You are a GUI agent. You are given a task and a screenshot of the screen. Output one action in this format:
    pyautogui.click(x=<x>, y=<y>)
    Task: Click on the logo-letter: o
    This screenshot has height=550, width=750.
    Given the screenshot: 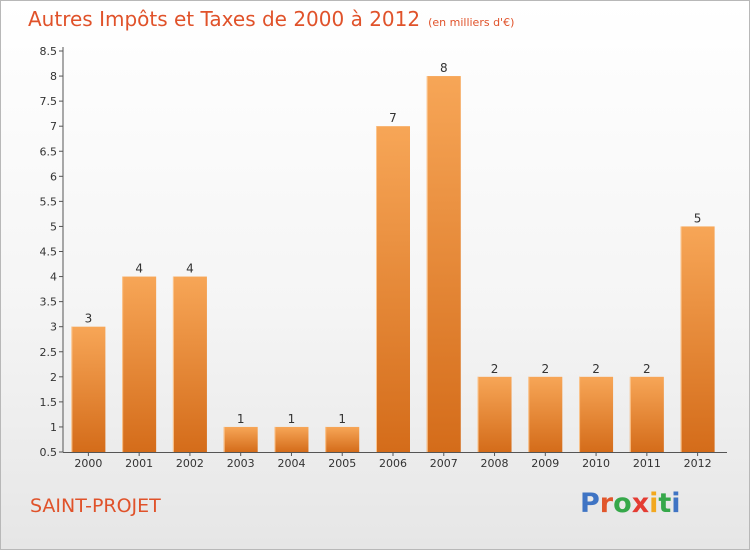 What is the action you would take?
    pyautogui.click(x=622, y=503)
    